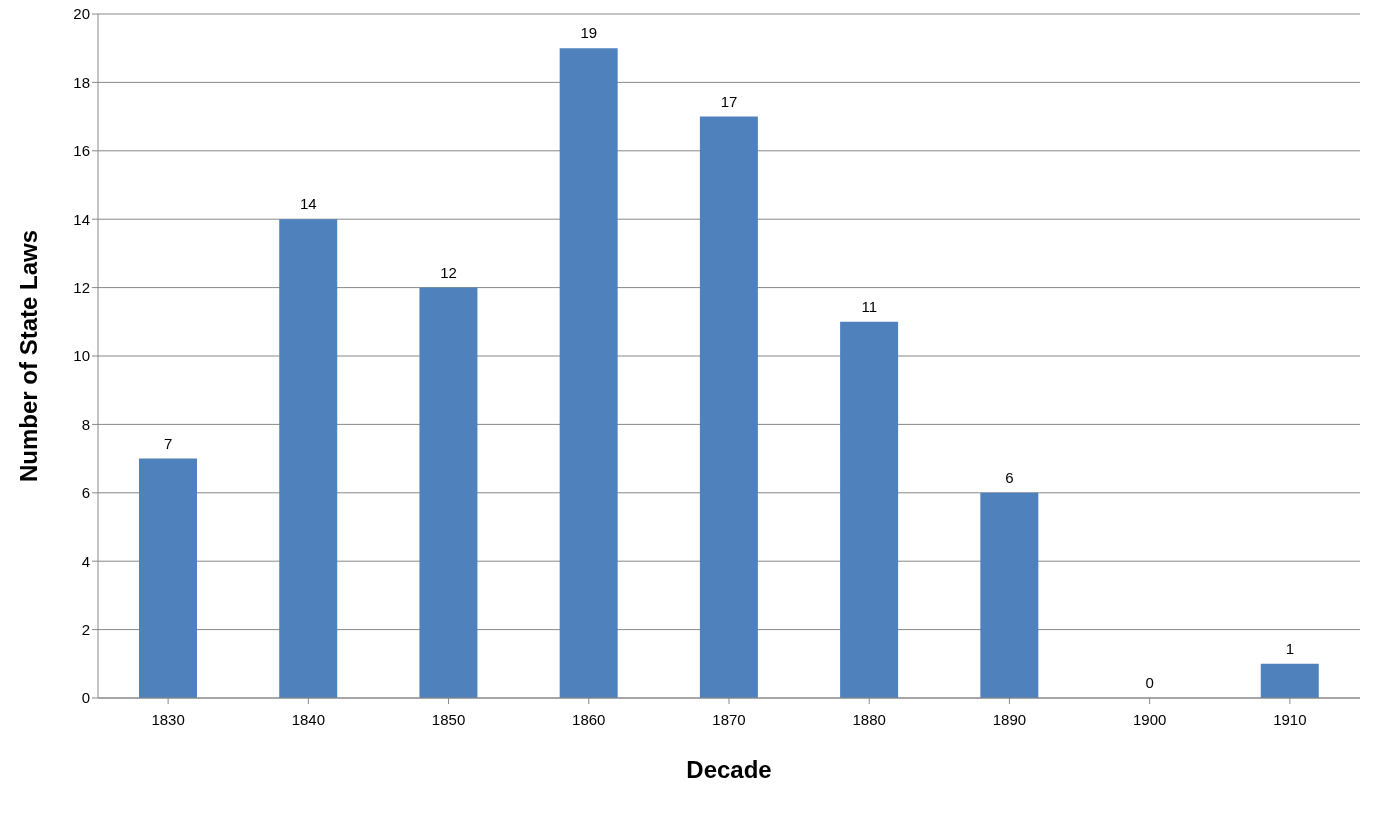  I want to click on x-tick-label: 1830, so click(168, 719).